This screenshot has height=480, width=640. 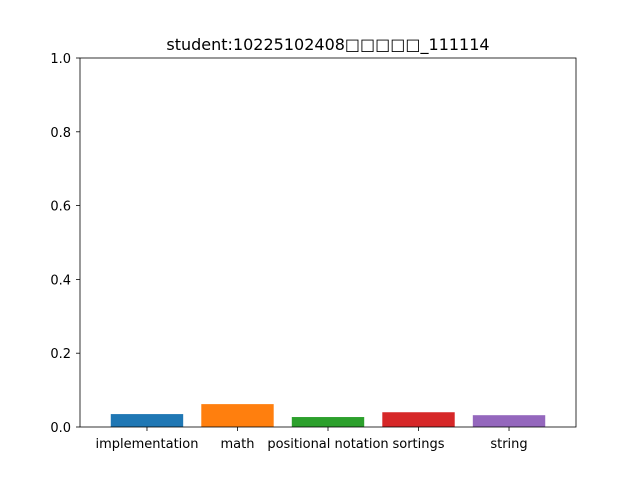 I want to click on y-tick-label: 0.4, so click(x=60, y=280).